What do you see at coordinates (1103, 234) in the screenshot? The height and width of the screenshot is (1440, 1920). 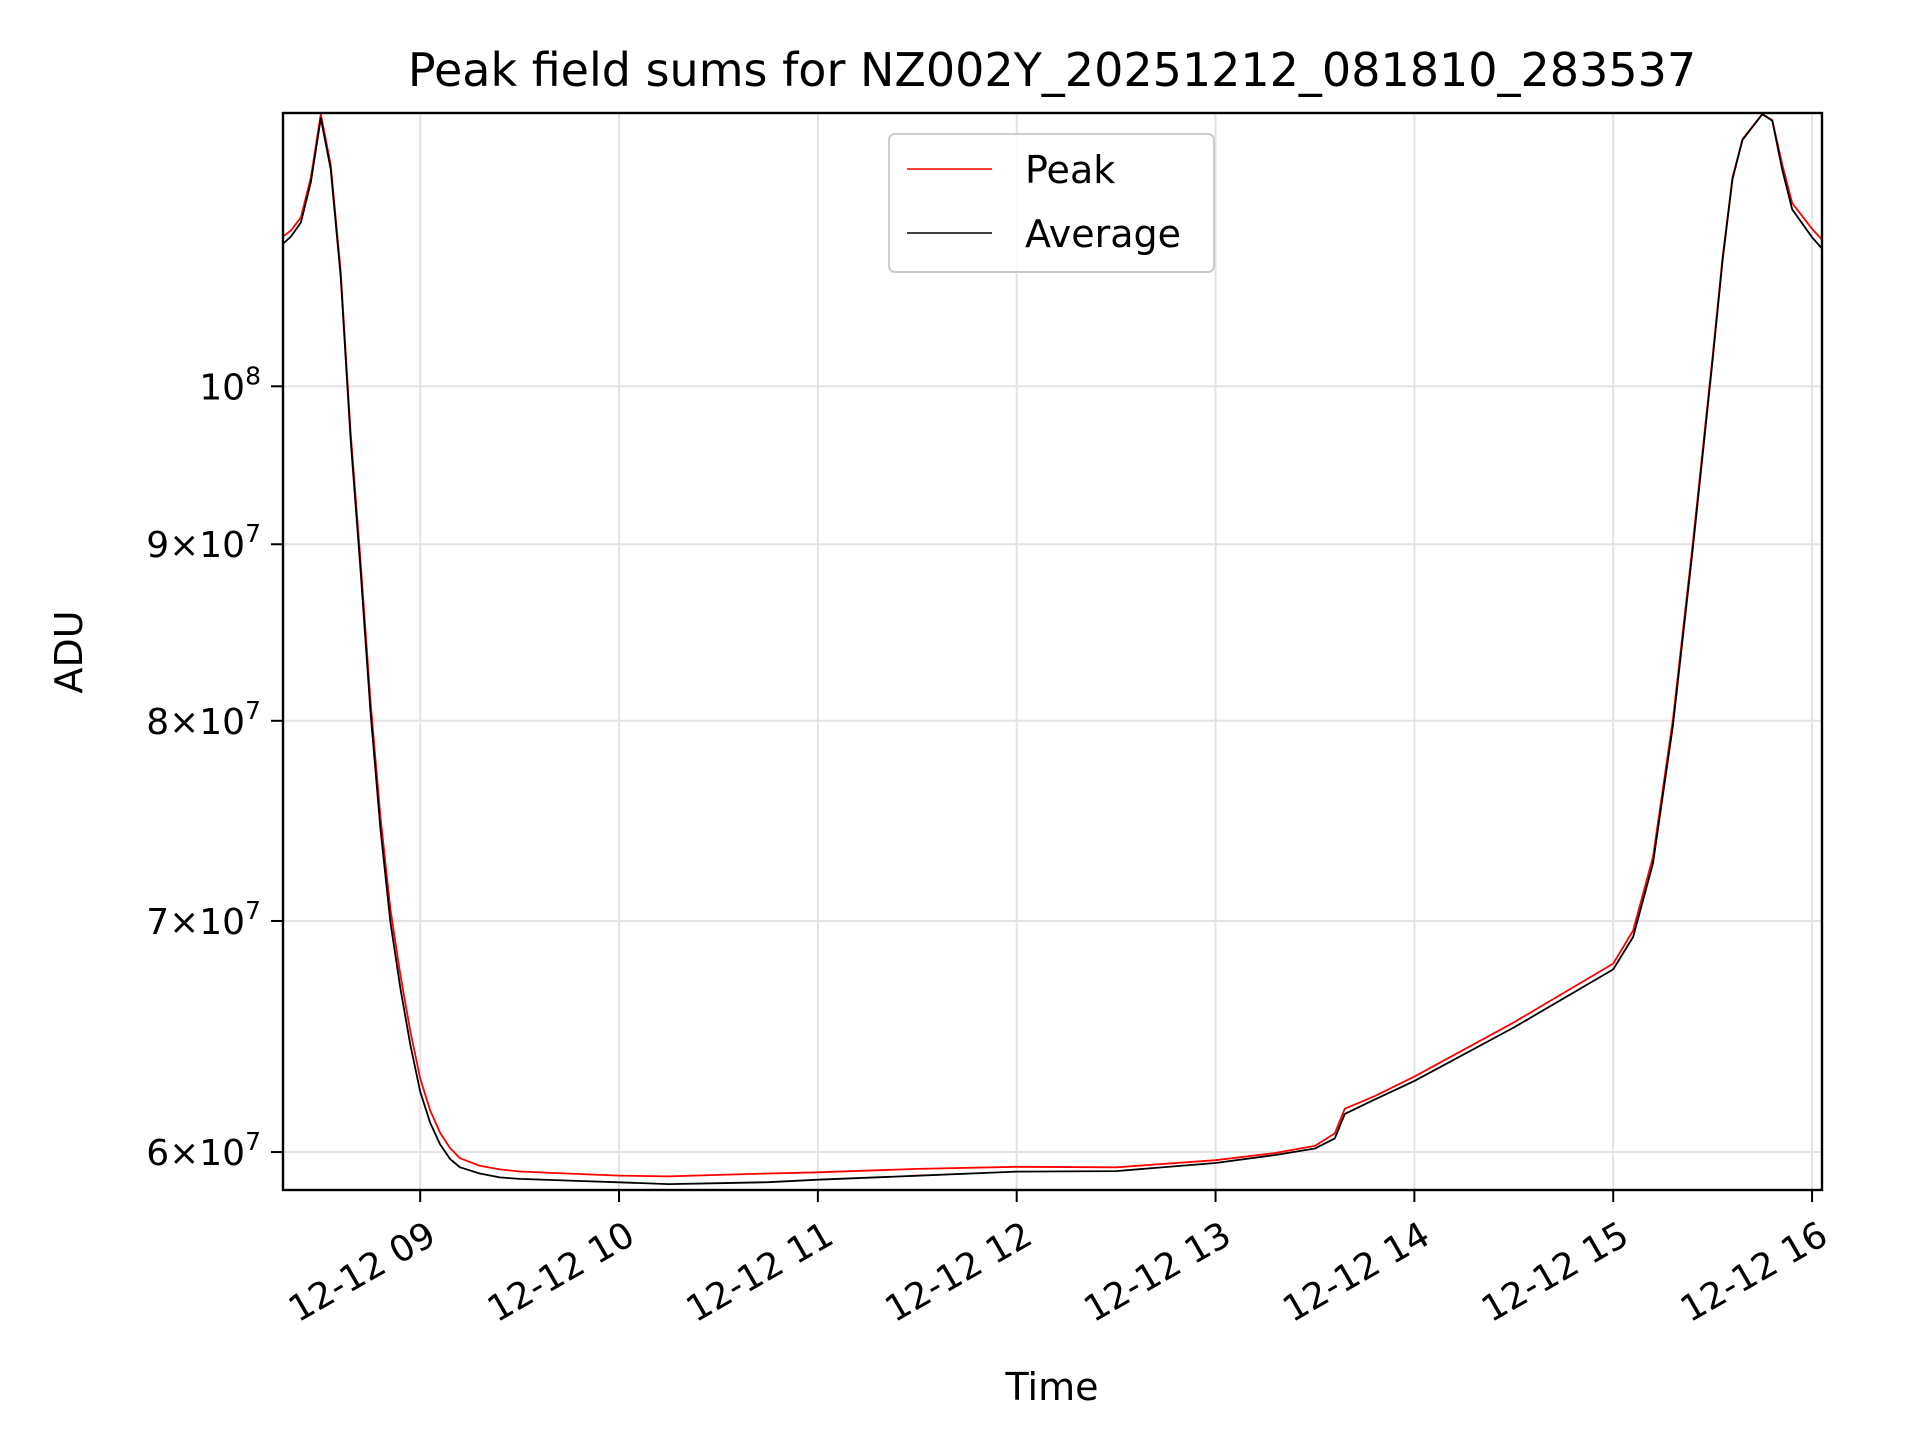 I see `legend-label-average: Average` at bounding box center [1103, 234].